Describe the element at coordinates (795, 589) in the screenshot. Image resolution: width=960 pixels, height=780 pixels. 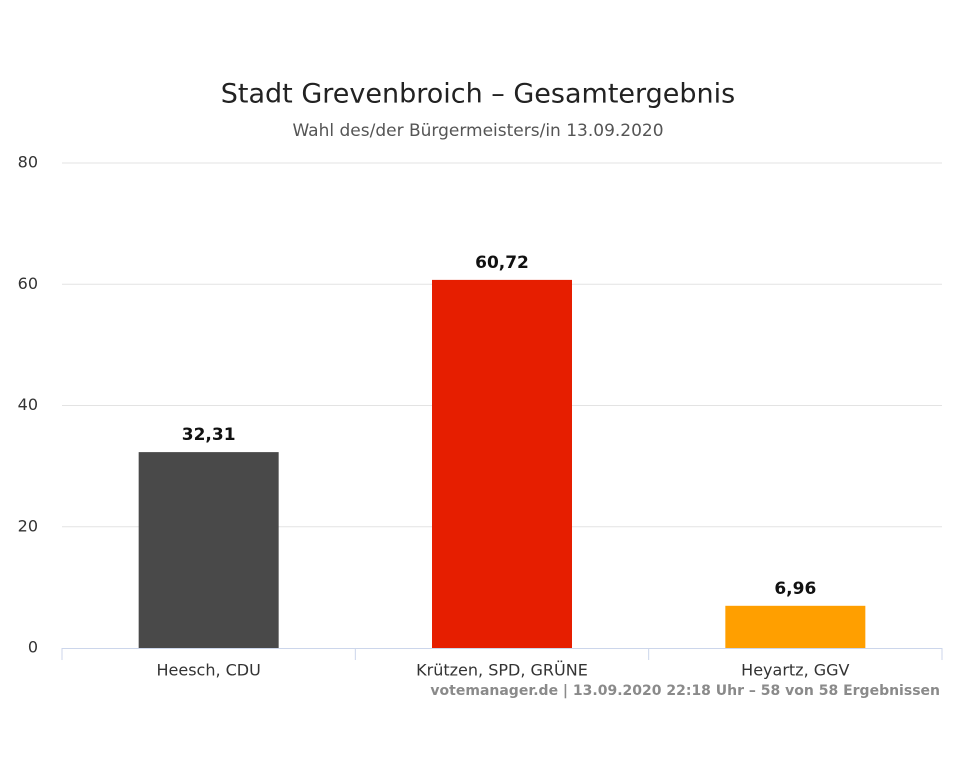
I see `value-label: 6,96` at that location.